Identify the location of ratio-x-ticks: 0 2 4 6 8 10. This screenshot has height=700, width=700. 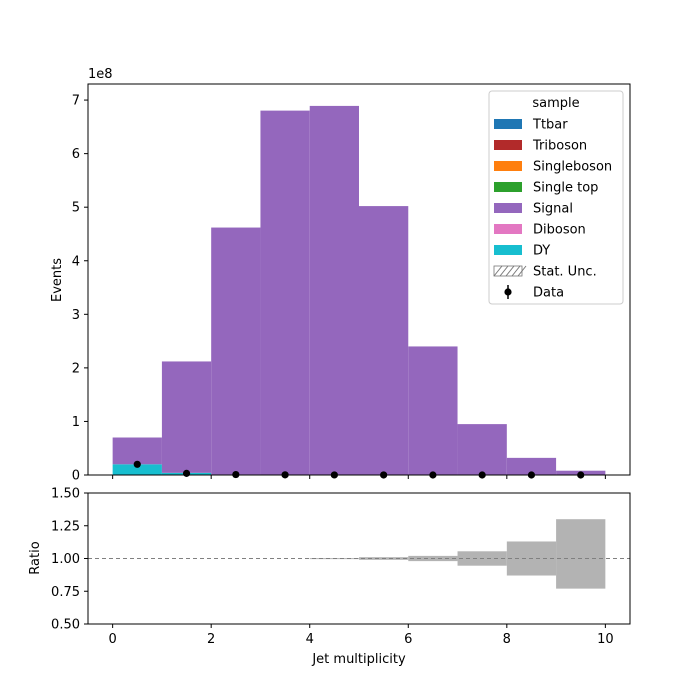
(361, 635).